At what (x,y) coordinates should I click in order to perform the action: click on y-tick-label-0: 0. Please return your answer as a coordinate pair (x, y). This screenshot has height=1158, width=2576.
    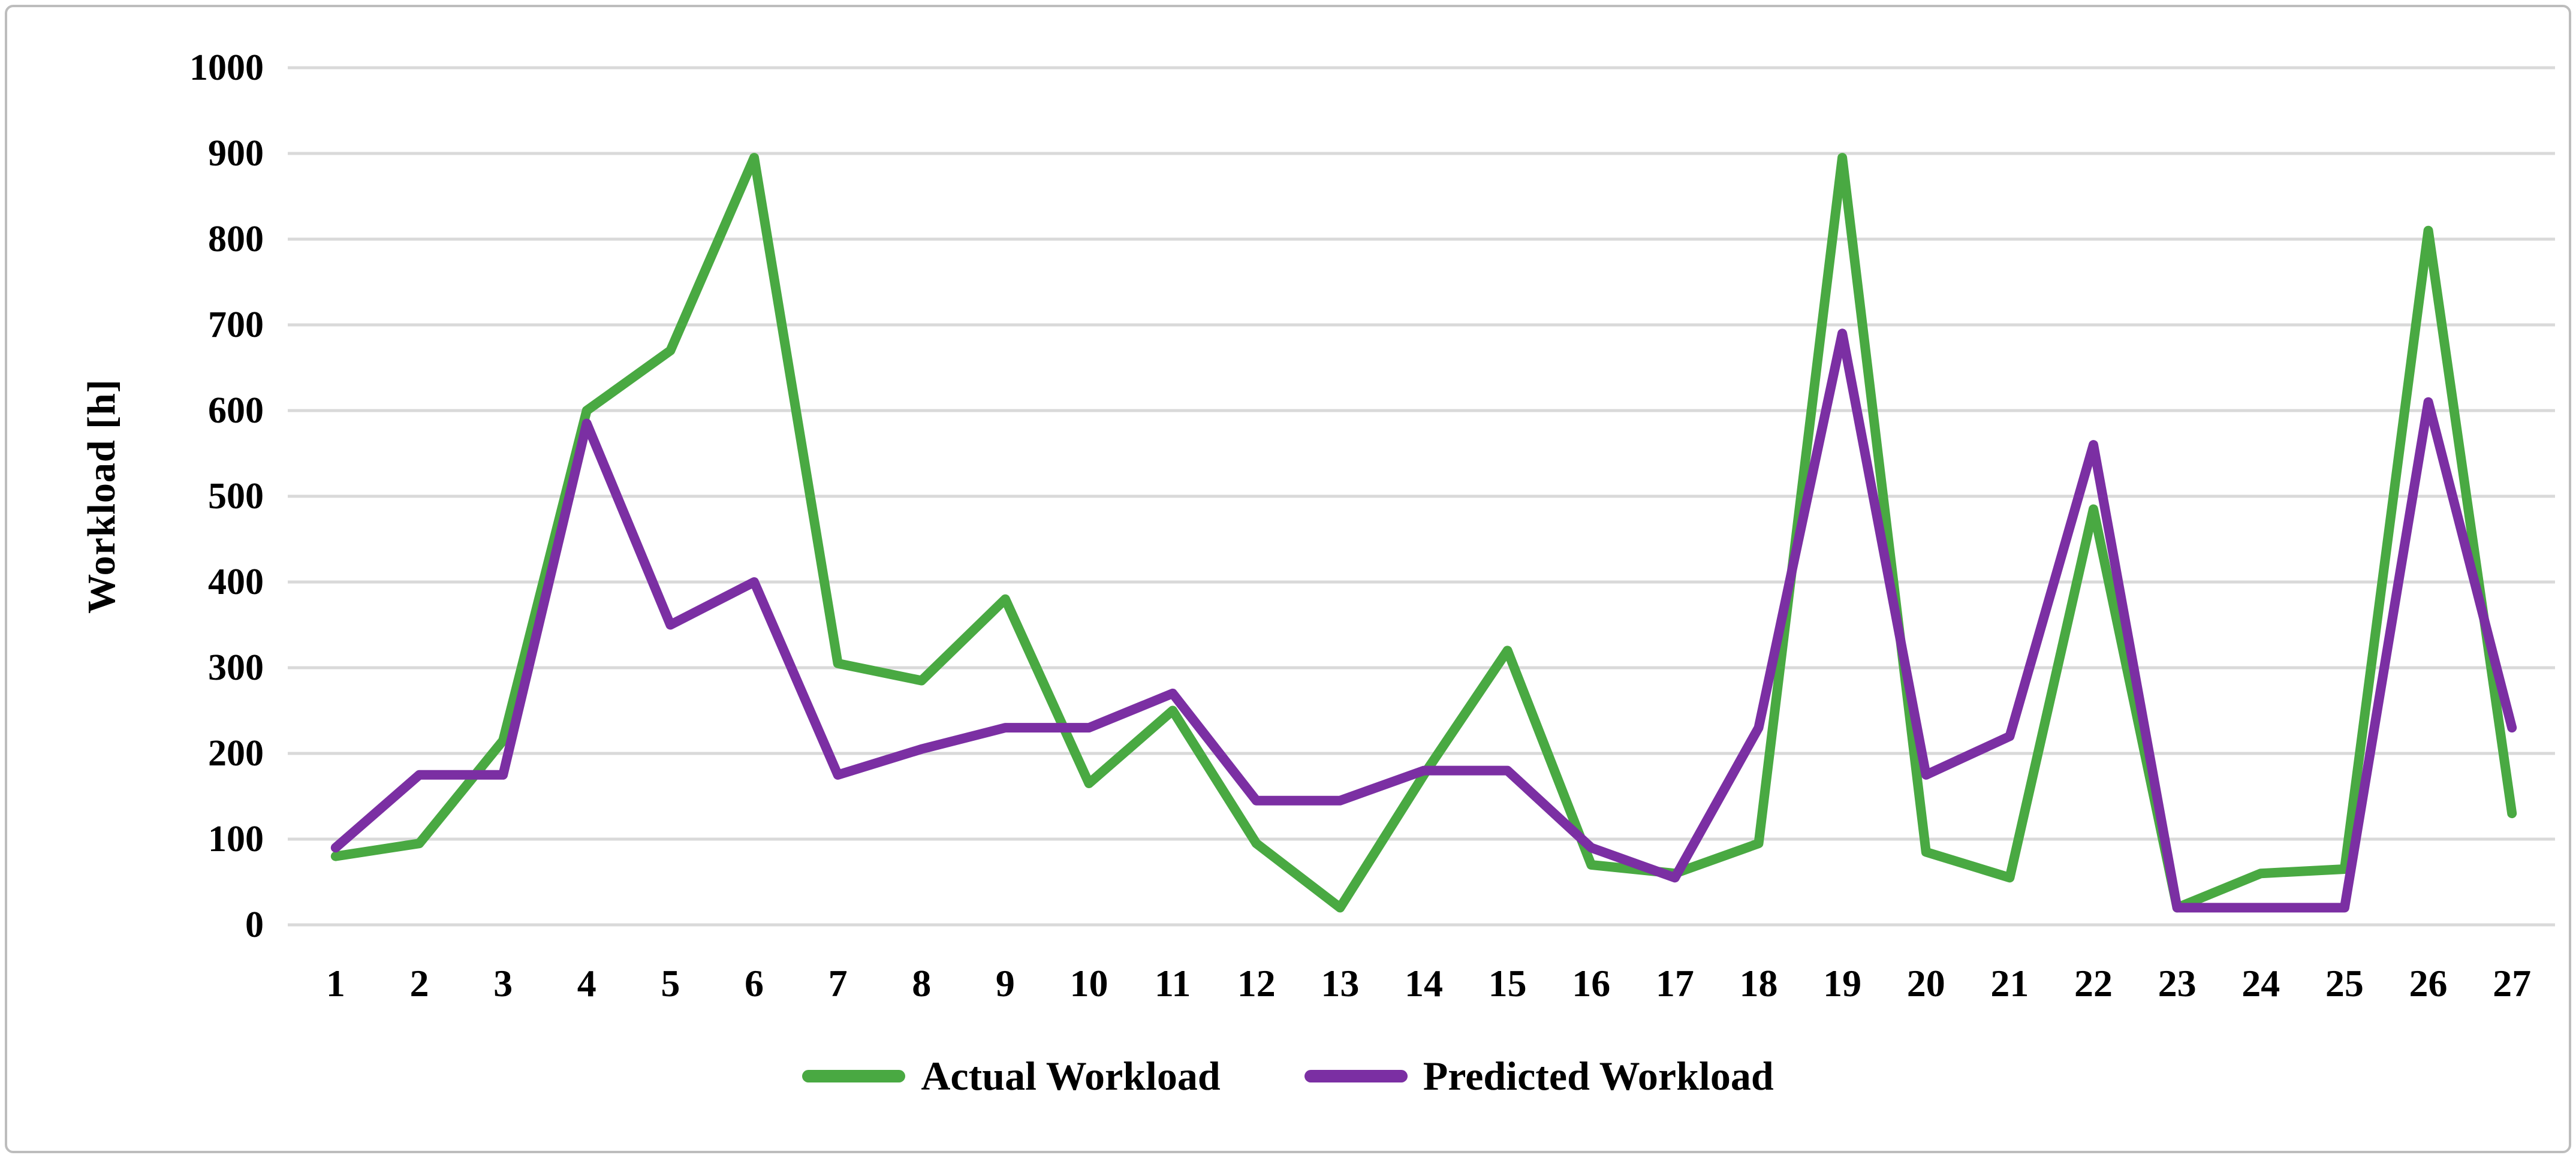
    Looking at the image, I should click on (255, 924).